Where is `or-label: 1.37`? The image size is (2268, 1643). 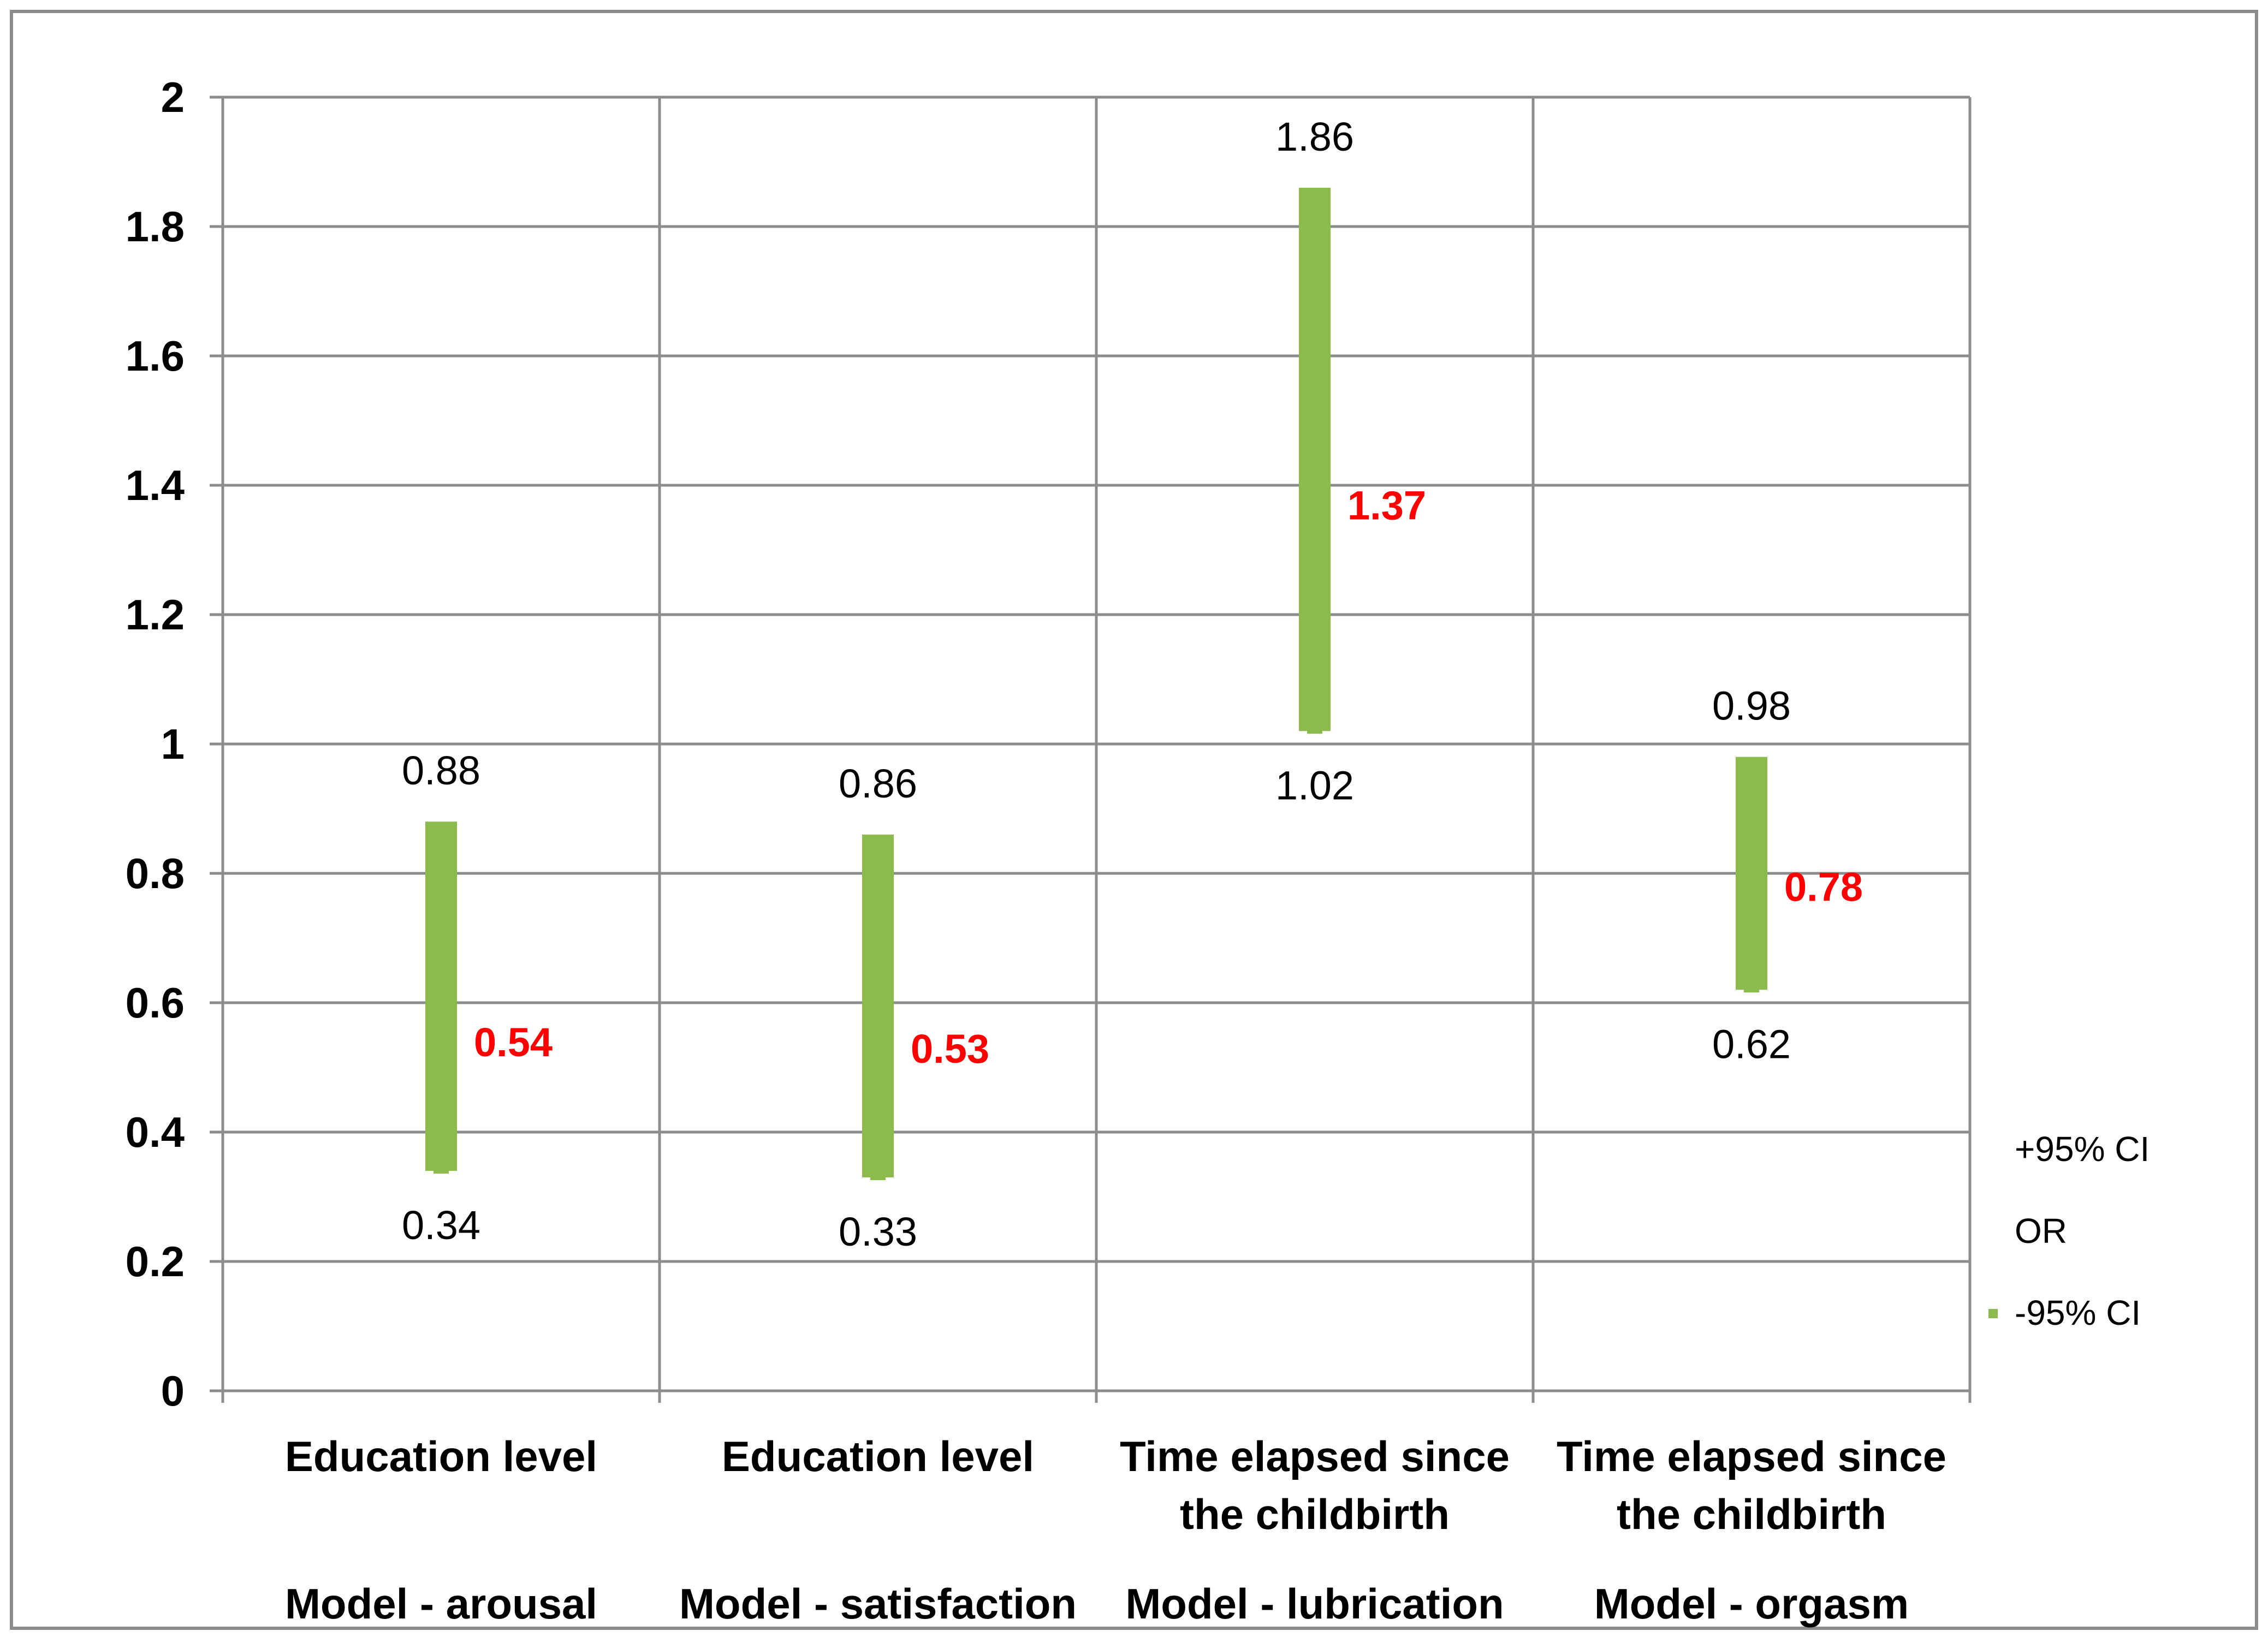
or-label: 1.37 is located at coordinates (1386, 505).